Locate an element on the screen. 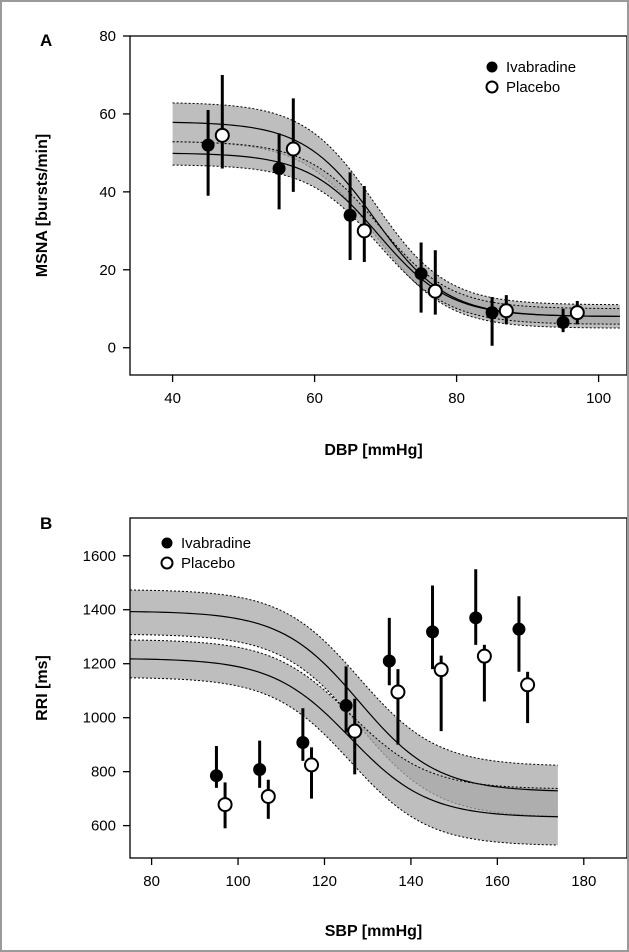 This screenshot has height=952, width=629. x-tick-label: 40 is located at coordinates (172, 398).